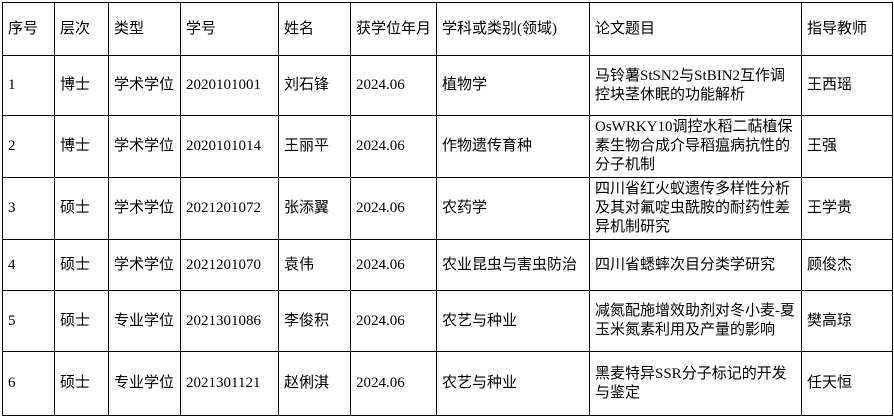  I want to click on cell-student-id: 2021301086, so click(229, 321).